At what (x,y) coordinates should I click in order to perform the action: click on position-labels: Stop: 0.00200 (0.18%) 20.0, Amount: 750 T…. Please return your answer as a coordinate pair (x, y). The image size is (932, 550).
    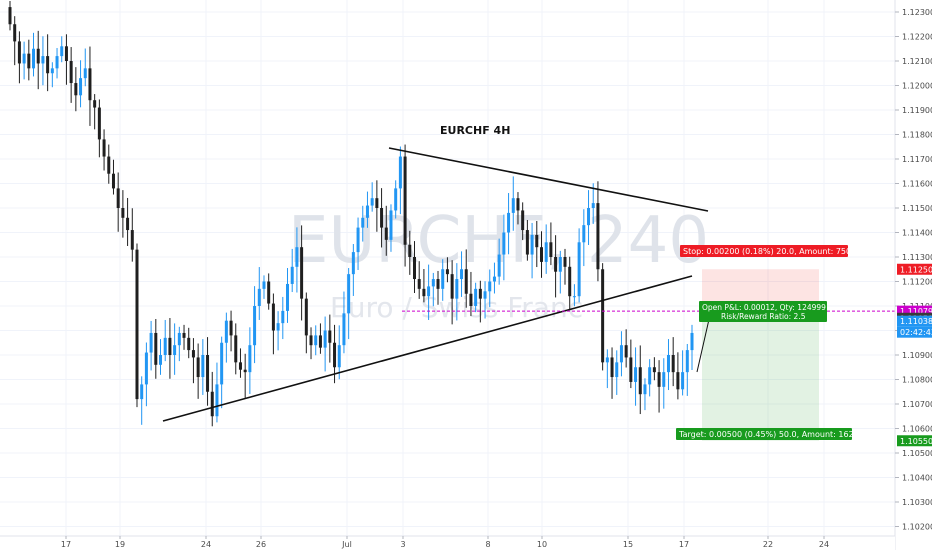
    Looking at the image, I should click on (767, 342).